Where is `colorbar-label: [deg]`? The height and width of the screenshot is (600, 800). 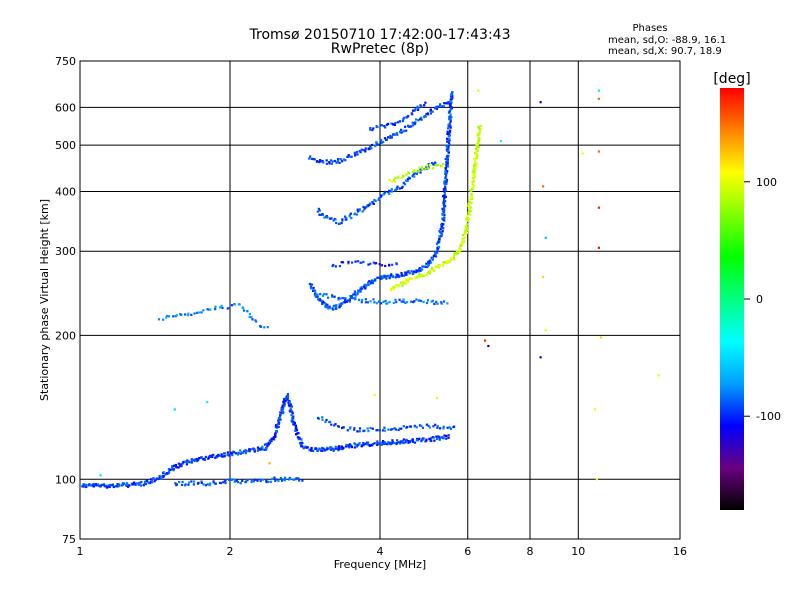 colorbar-label: [deg] is located at coordinates (731, 79).